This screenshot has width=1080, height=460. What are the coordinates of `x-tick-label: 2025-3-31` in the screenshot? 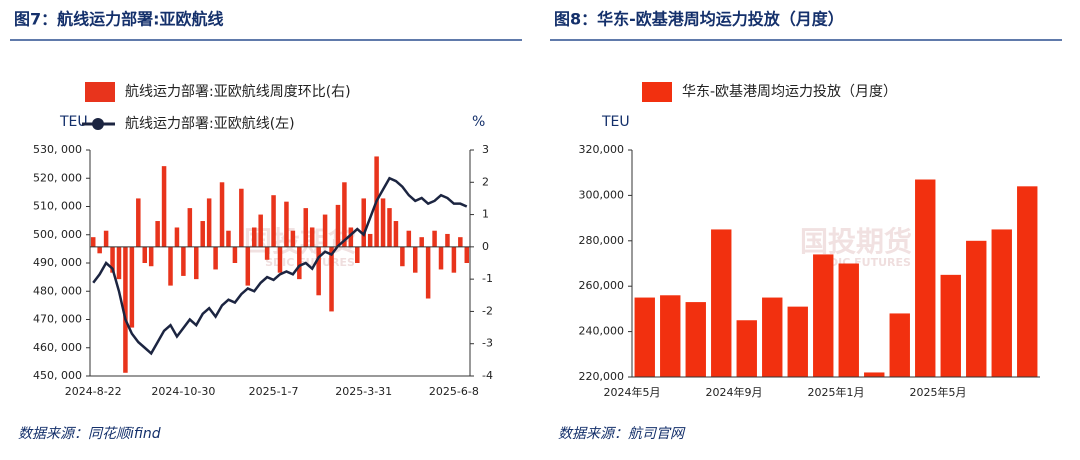 It's located at (363, 391).